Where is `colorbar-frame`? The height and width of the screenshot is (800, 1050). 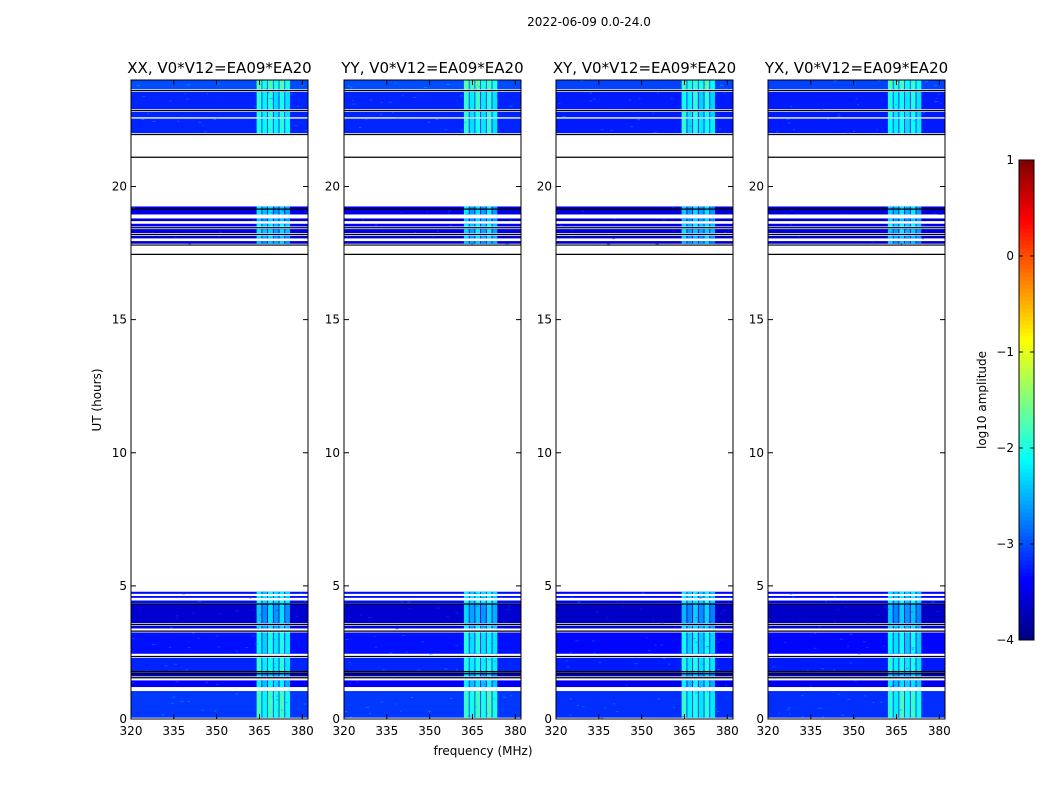 colorbar-frame is located at coordinates (1026, 400).